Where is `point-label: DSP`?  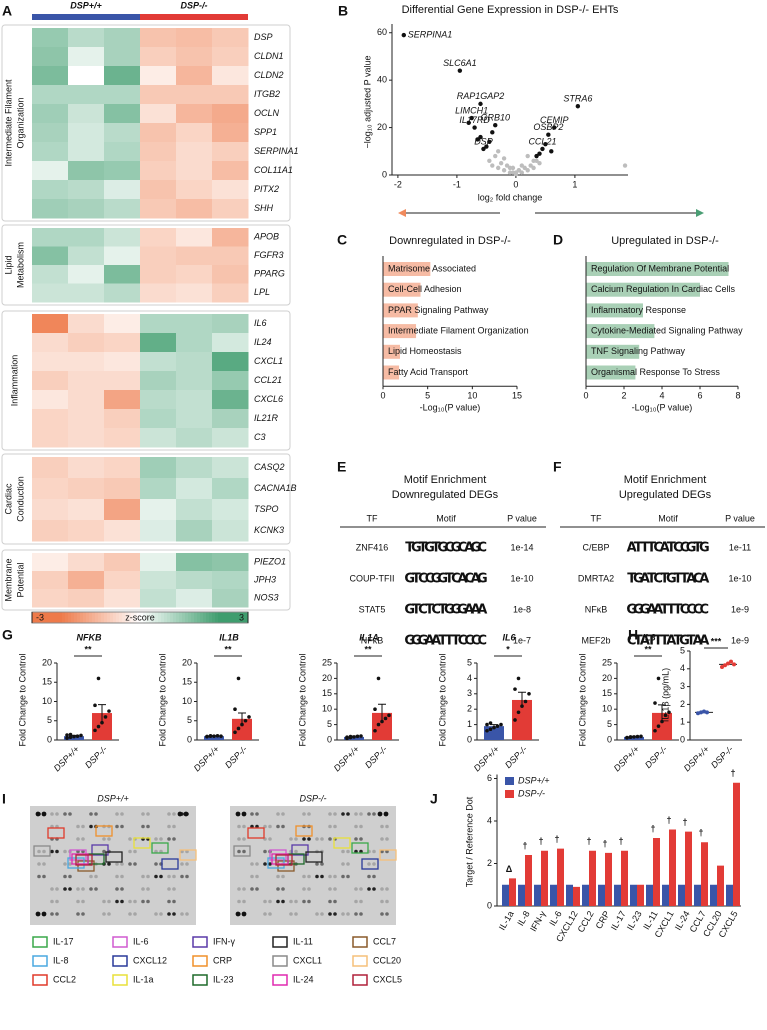
point-label: DSP is located at coordinates (483, 141).